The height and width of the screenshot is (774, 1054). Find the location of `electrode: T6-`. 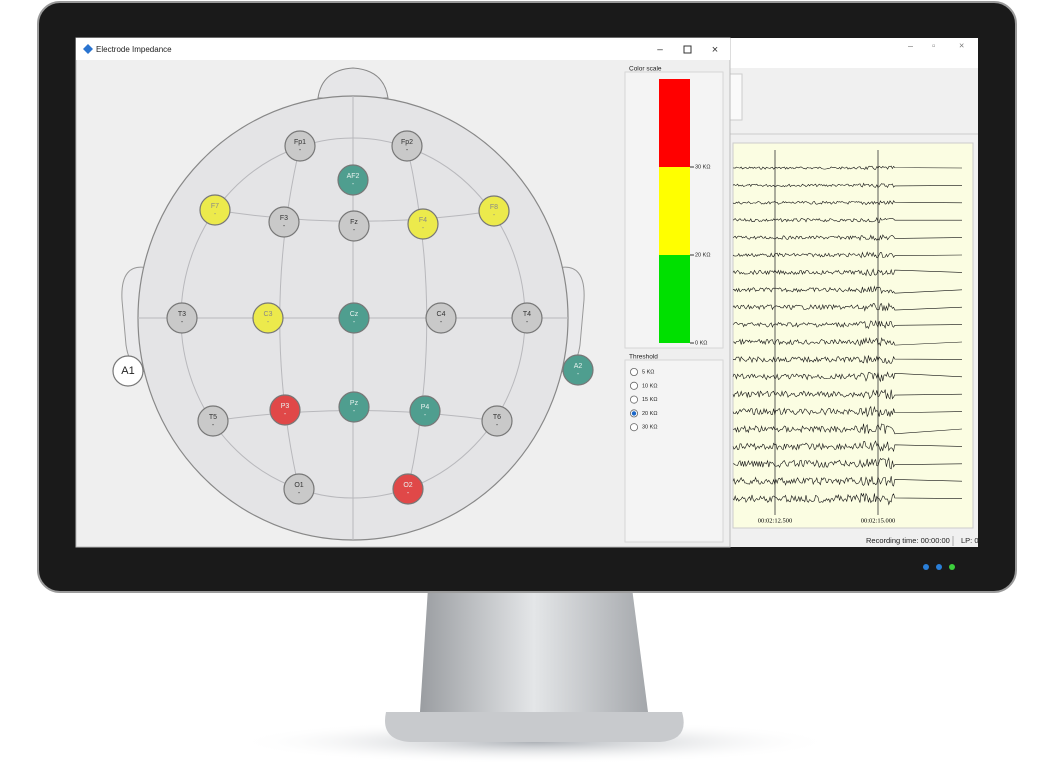

electrode: T6- is located at coordinates (497, 421).